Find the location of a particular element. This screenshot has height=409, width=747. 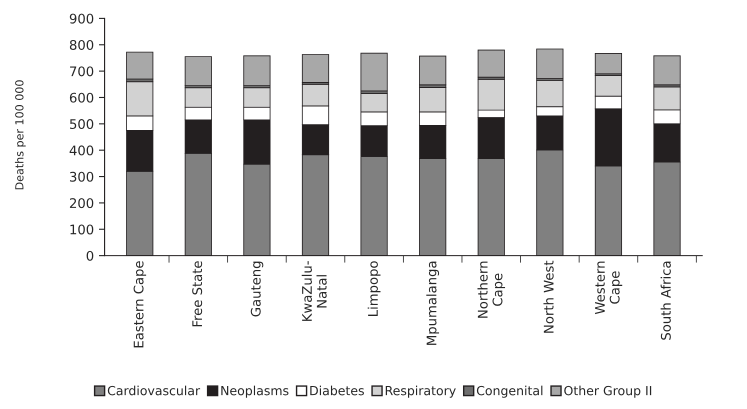

y-tick-label: 300 is located at coordinates (82, 177).